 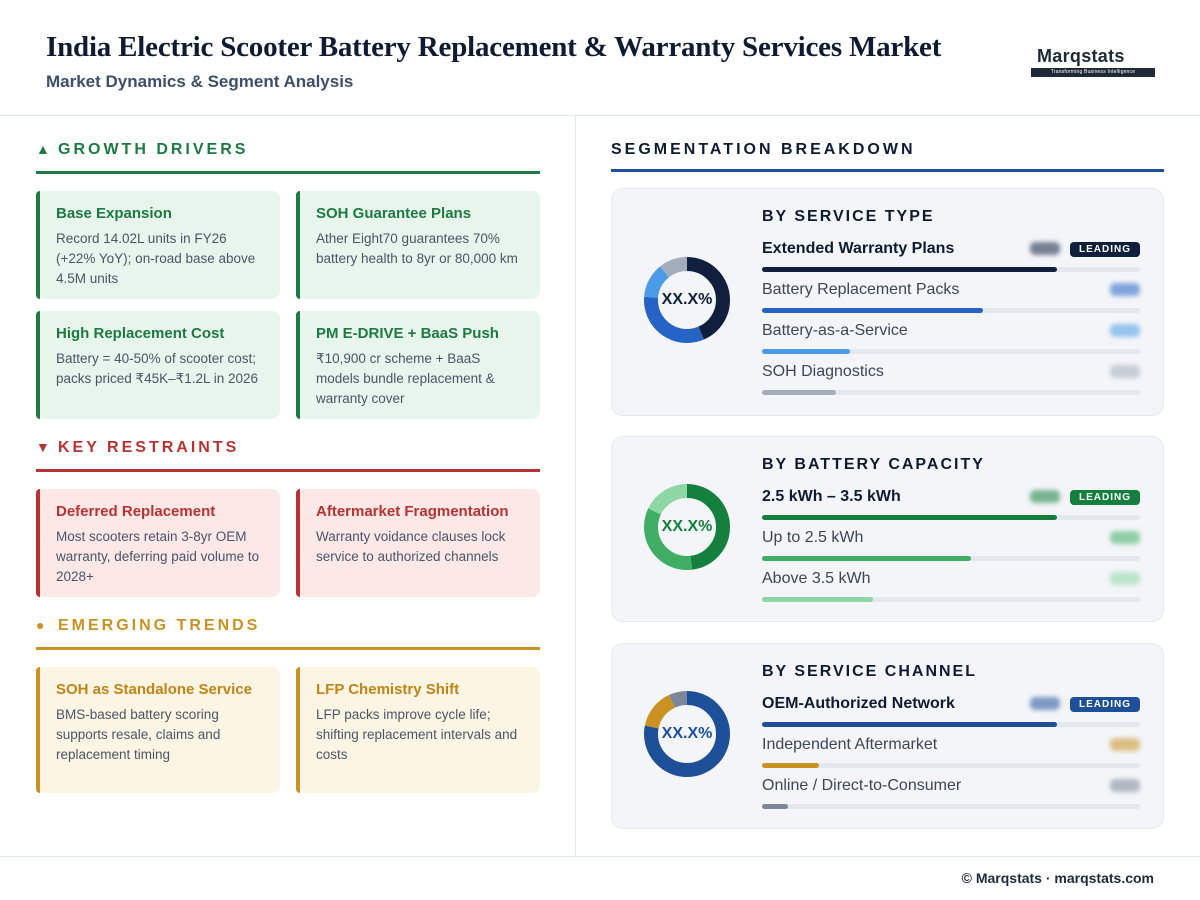 I want to click on footer-credit: © Marqstats · marqstats.com, so click(x=1057, y=878).